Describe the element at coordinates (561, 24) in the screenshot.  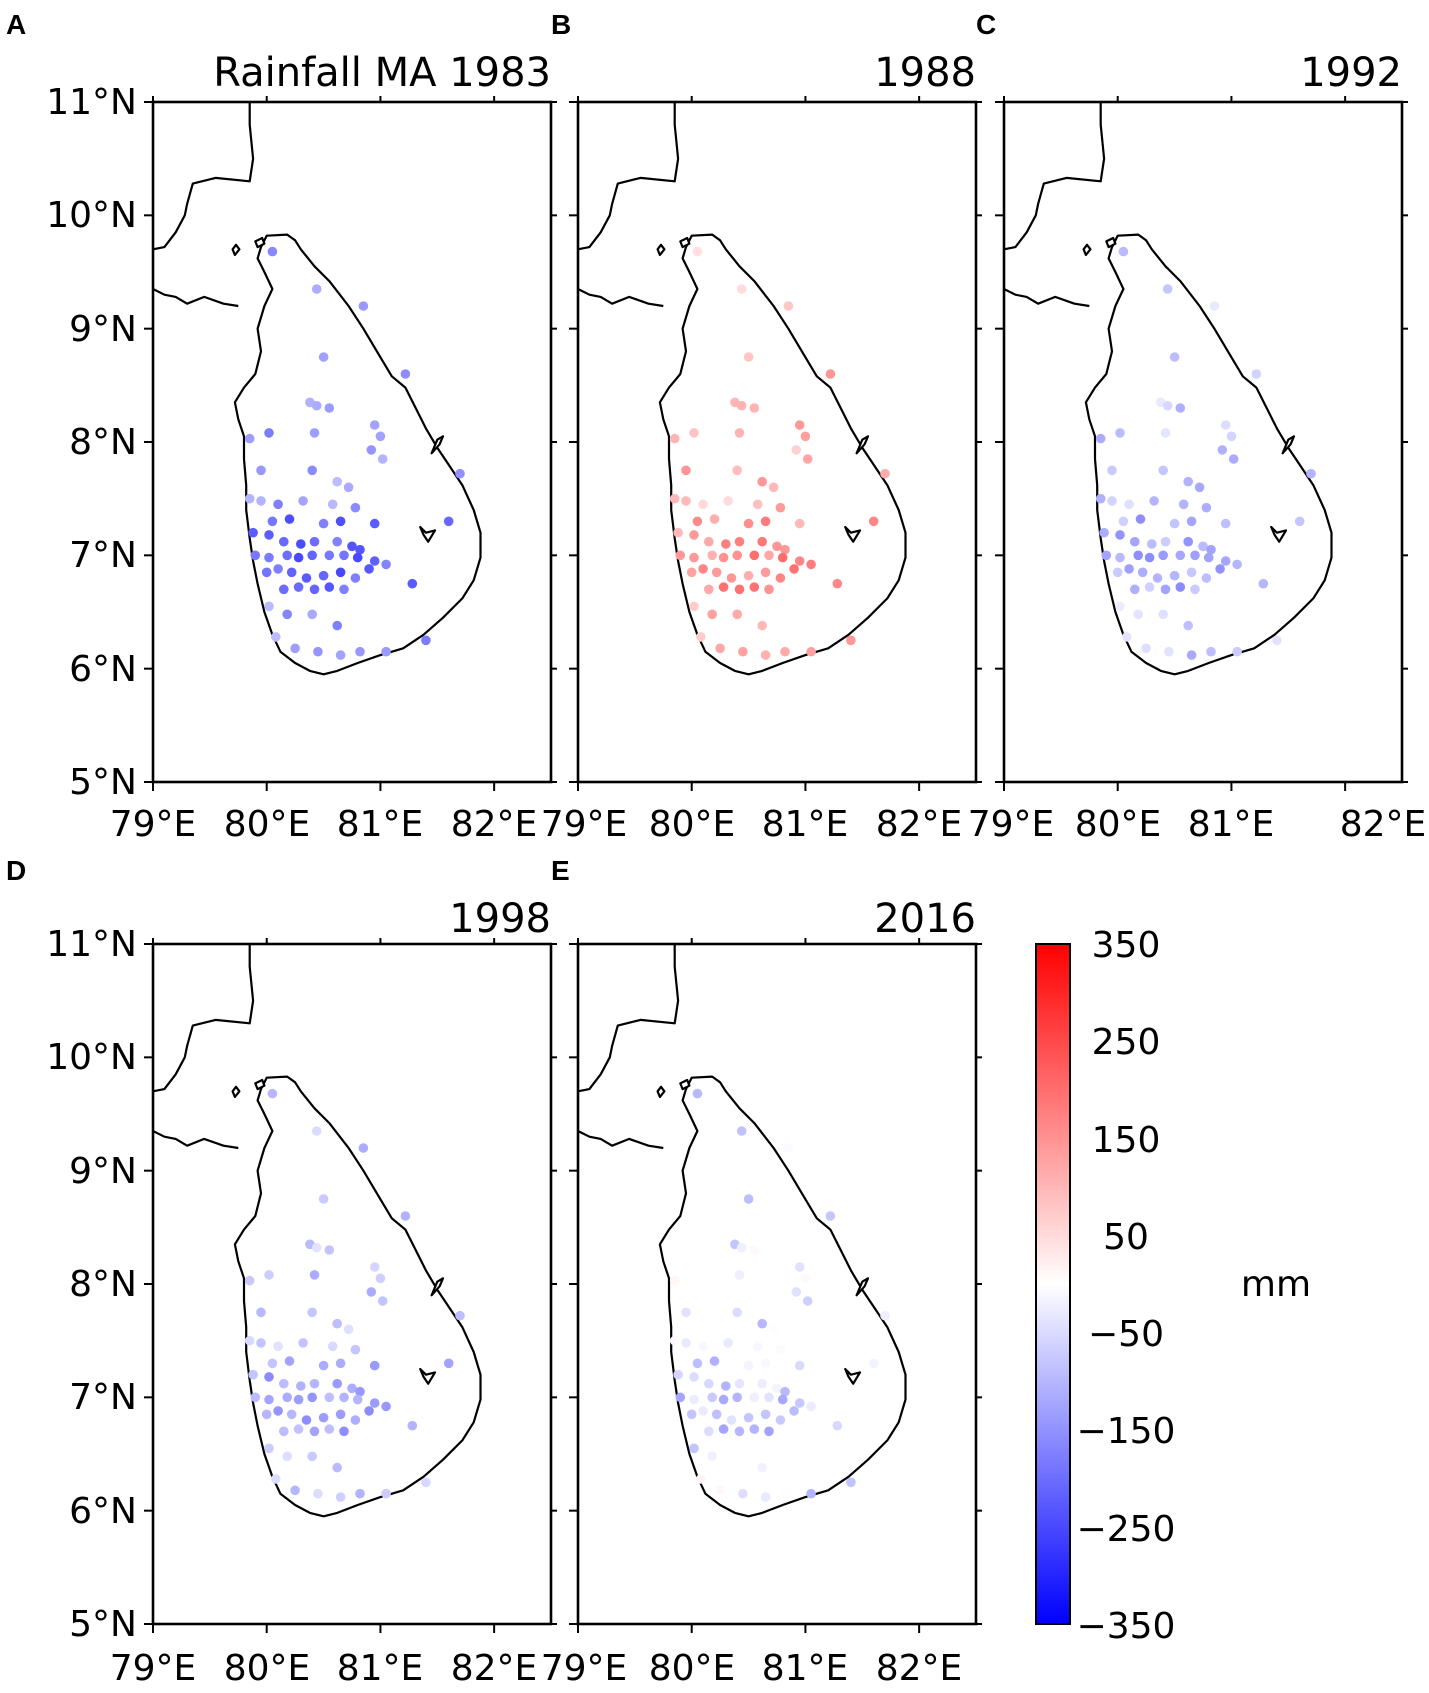
I see `panel-letter: B` at that location.